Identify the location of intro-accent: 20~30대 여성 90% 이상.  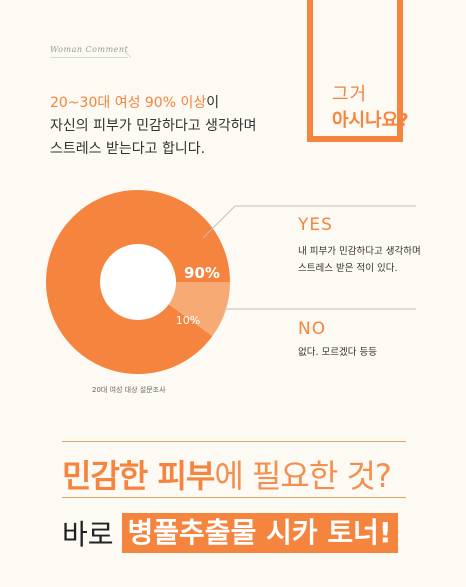
(128, 103).